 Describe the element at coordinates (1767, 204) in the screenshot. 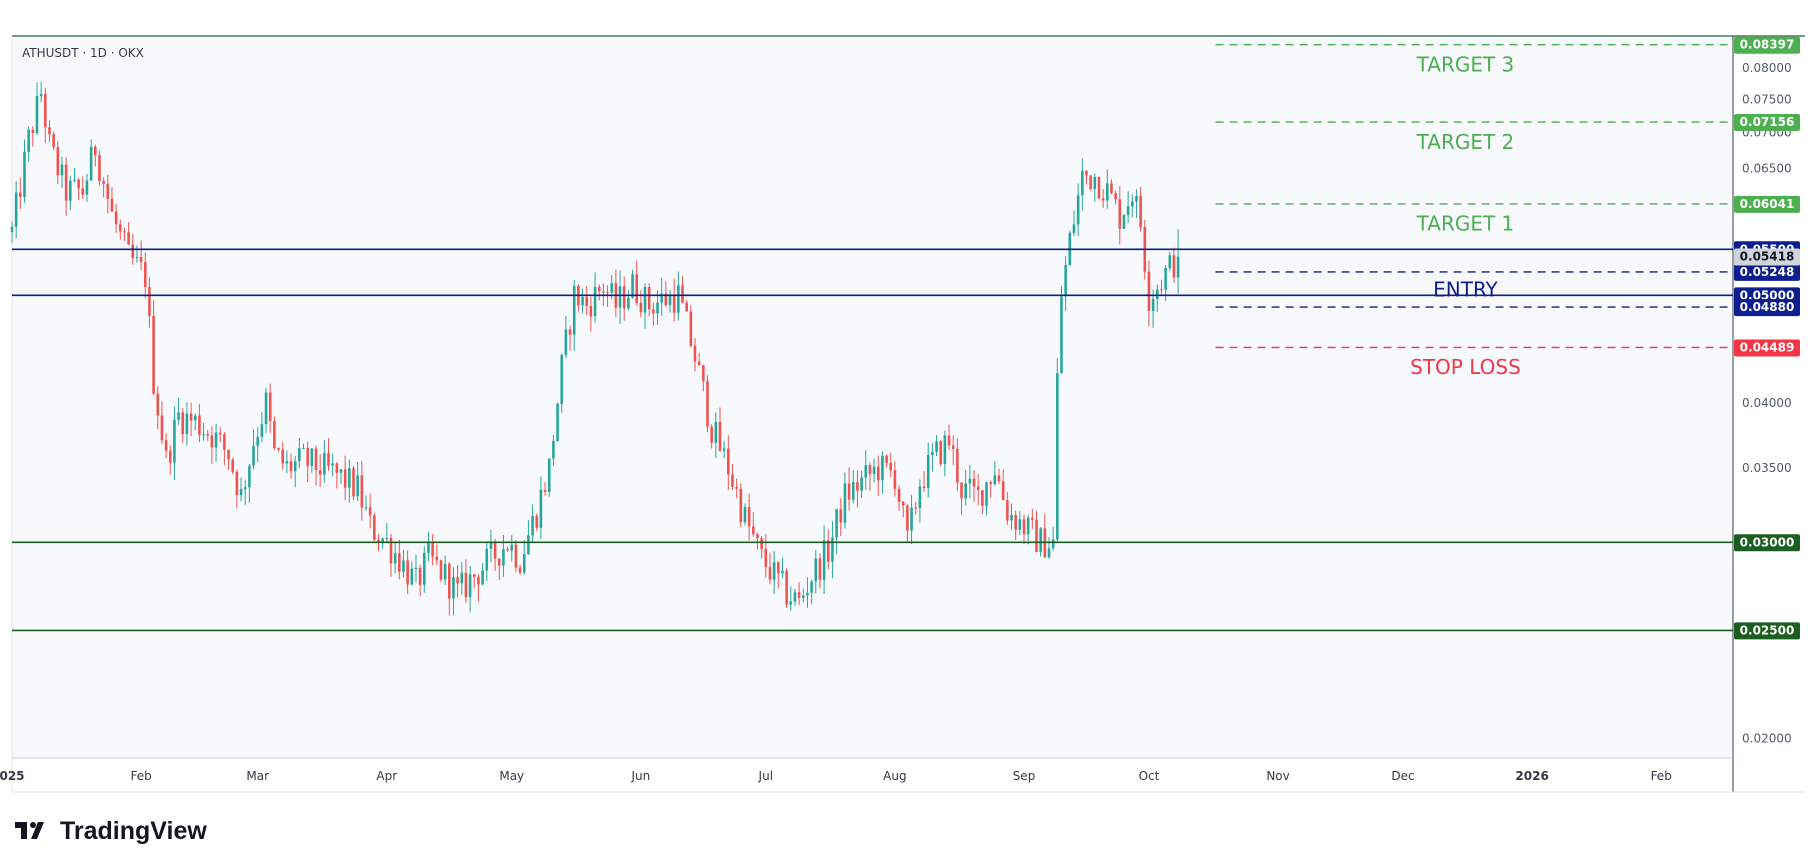

I see `price-badge-0.06041: 0.06041` at that location.